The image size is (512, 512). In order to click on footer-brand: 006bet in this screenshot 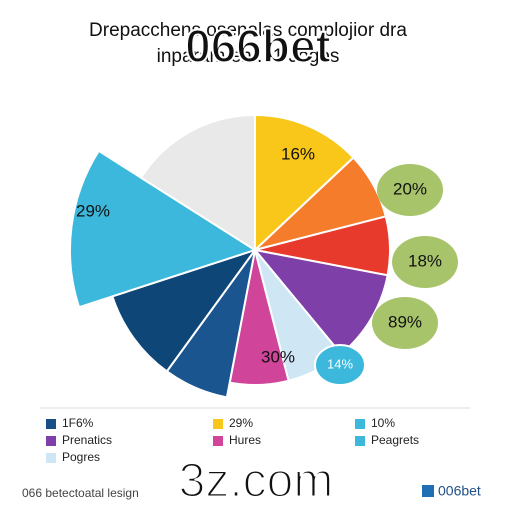, I will do `click(459, 491)`.